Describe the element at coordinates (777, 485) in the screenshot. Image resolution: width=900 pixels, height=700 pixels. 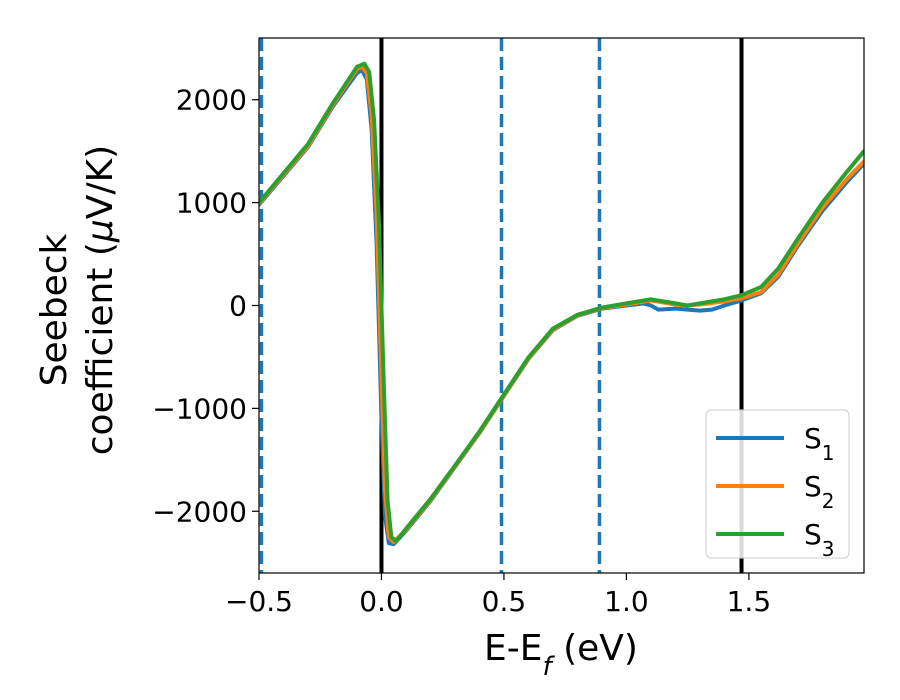
I see `legend: S1 S2 S3` at that location.